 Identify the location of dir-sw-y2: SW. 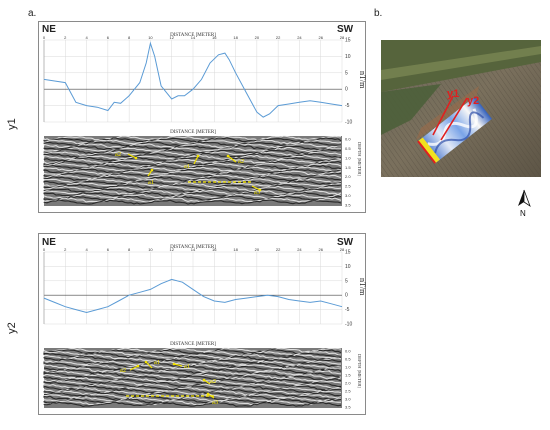
(345, 242).